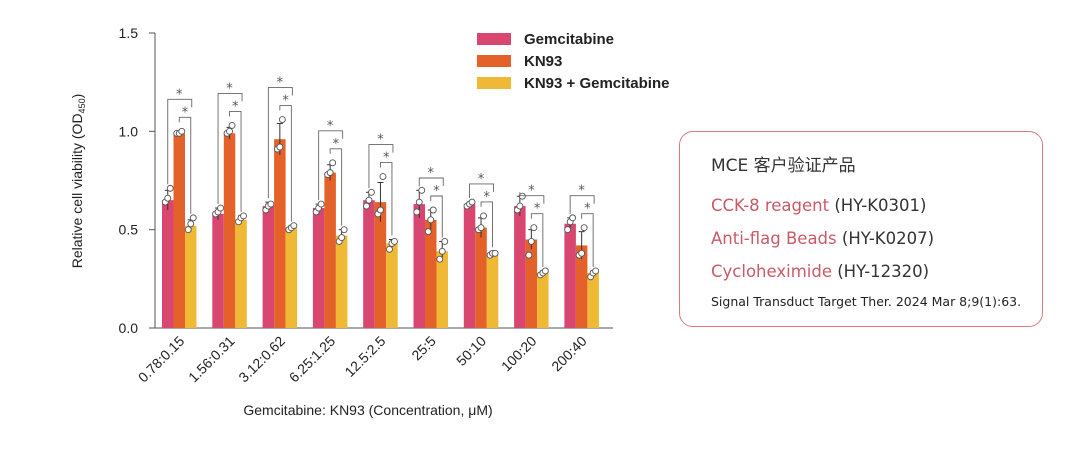 This screenshot has height=458, width=1080. Describe the element at coordinates (161, 359) in the screenshot. I see `x-tick-label: 0.78:0.15` at that location.